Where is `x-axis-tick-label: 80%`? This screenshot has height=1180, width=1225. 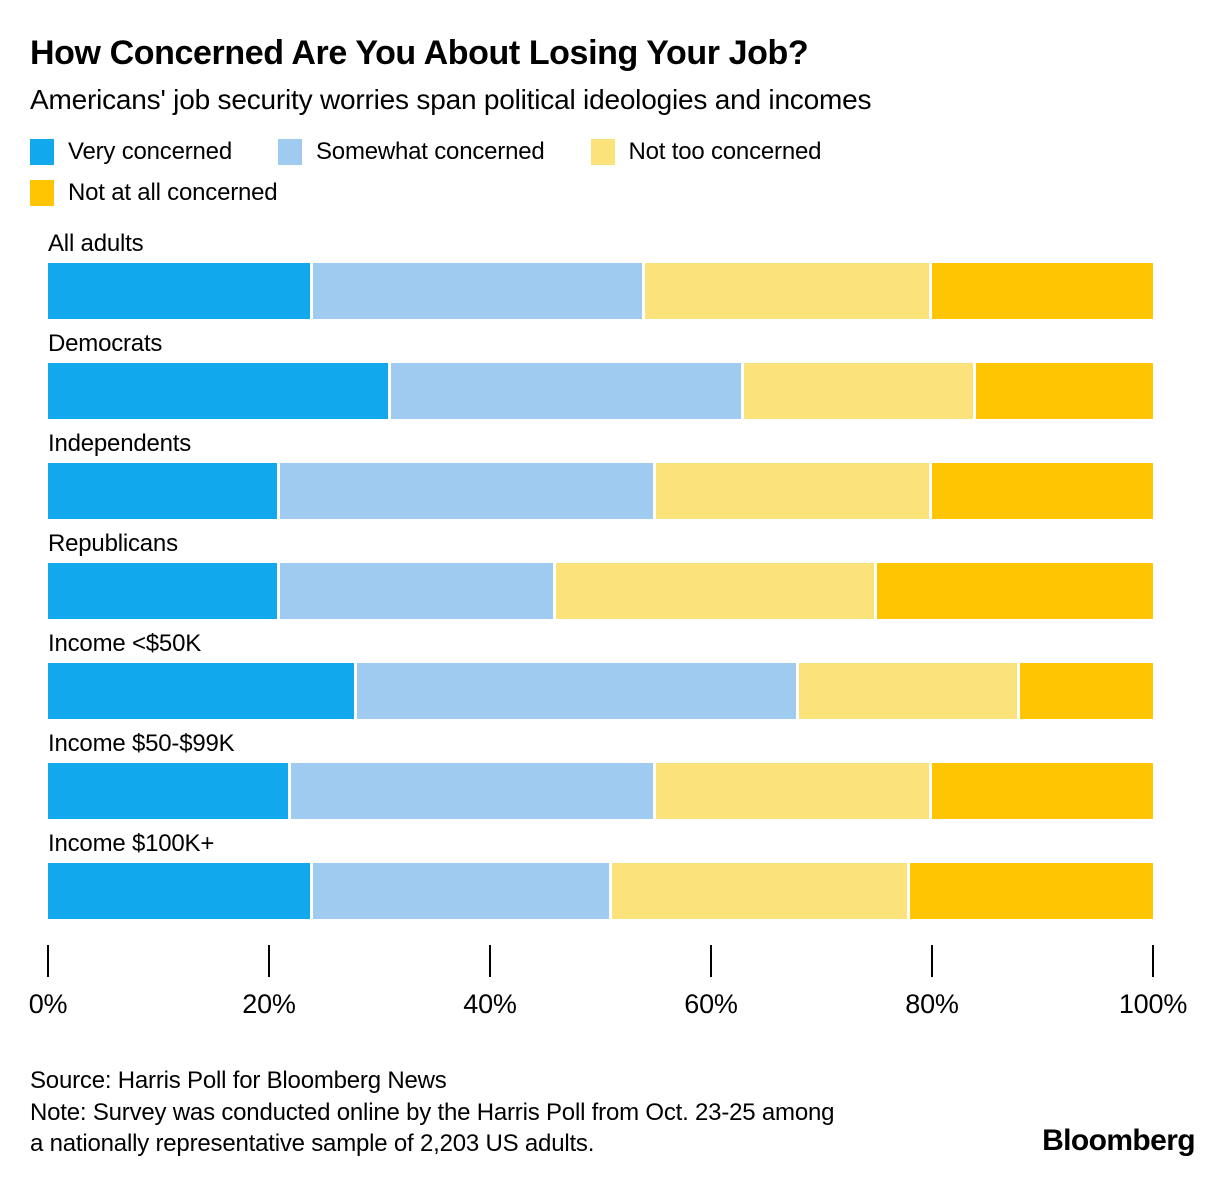 x-axis-tick-label: 80% is located at coordinates (932, 1004).